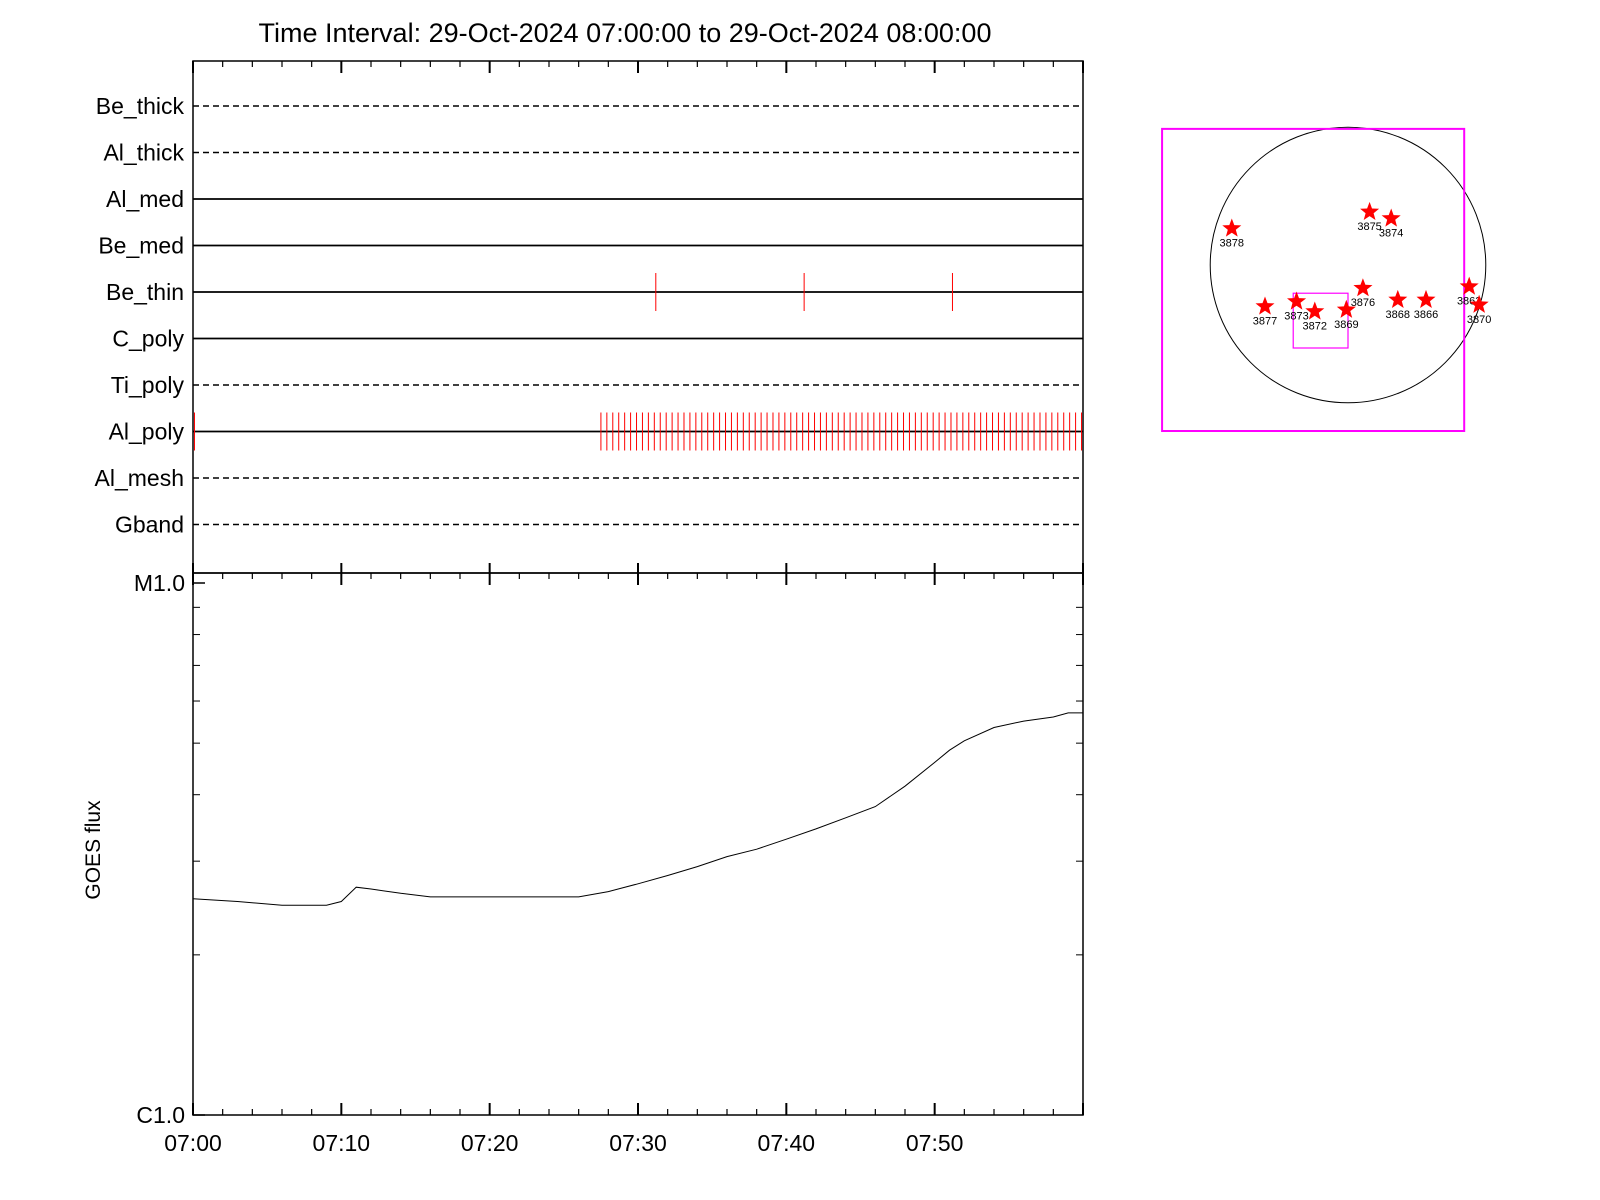  I want to click on y-tick-label: M1.0, so click(159, 583).